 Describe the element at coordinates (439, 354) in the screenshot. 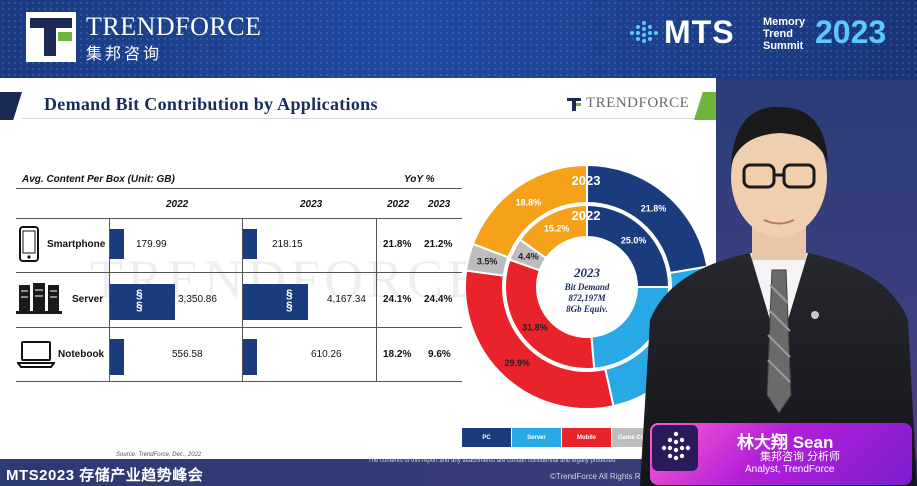

I see `yoy-notebook-2023: 9.6%` at that location.